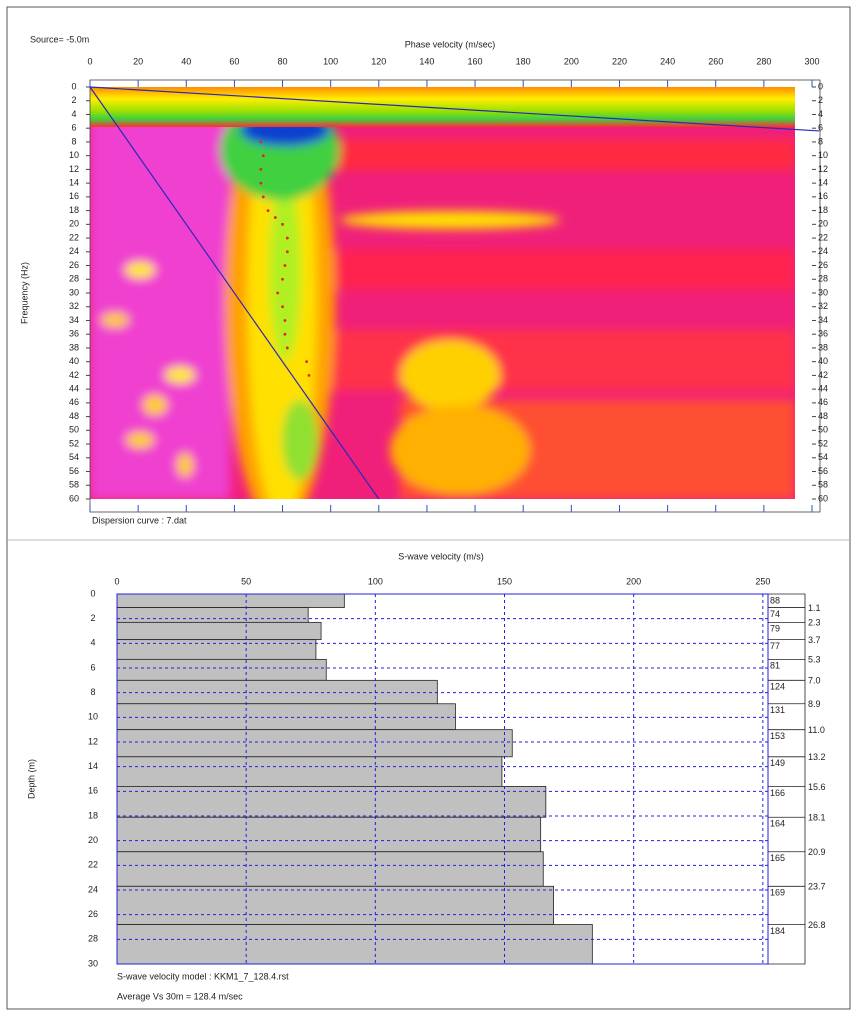  What do you see at coordinates (93, 791) in the screenshot?
I see `y-tick-label: 16` at bounding box center [93, 791].